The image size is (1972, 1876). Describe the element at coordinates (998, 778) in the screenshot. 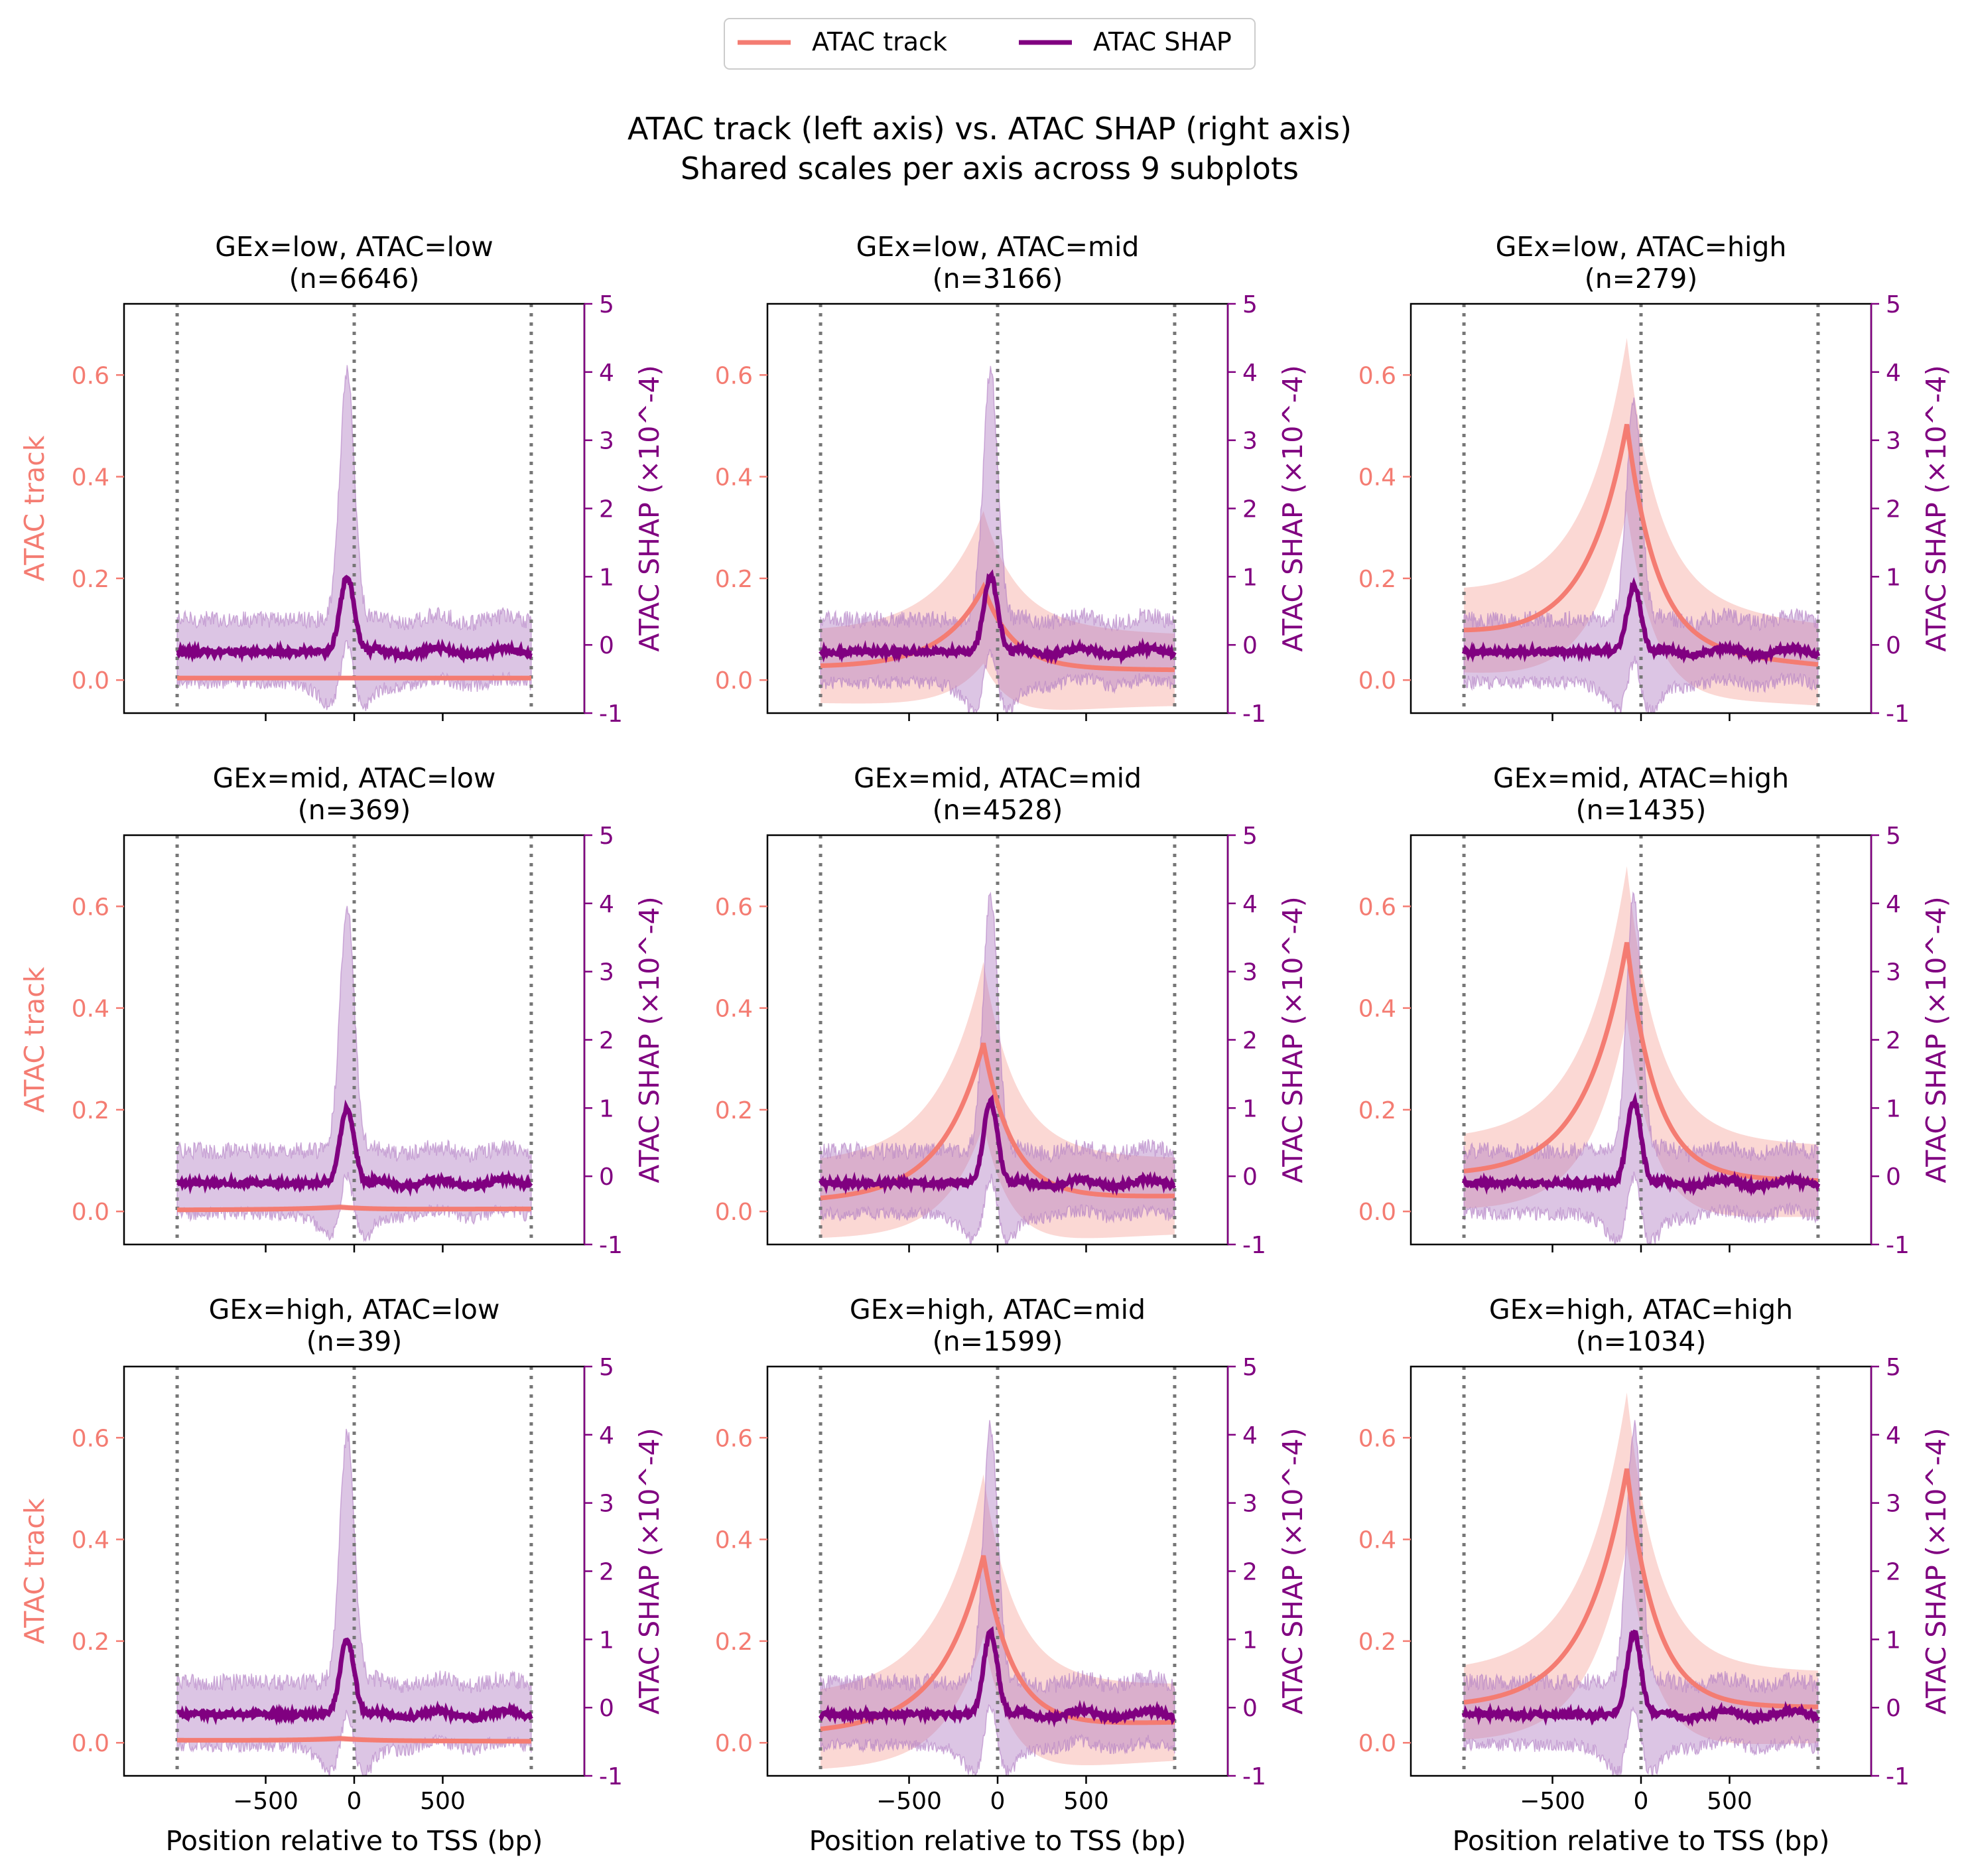

I see `subplot-title: GEx=mid, ATAC=mid` at that location.